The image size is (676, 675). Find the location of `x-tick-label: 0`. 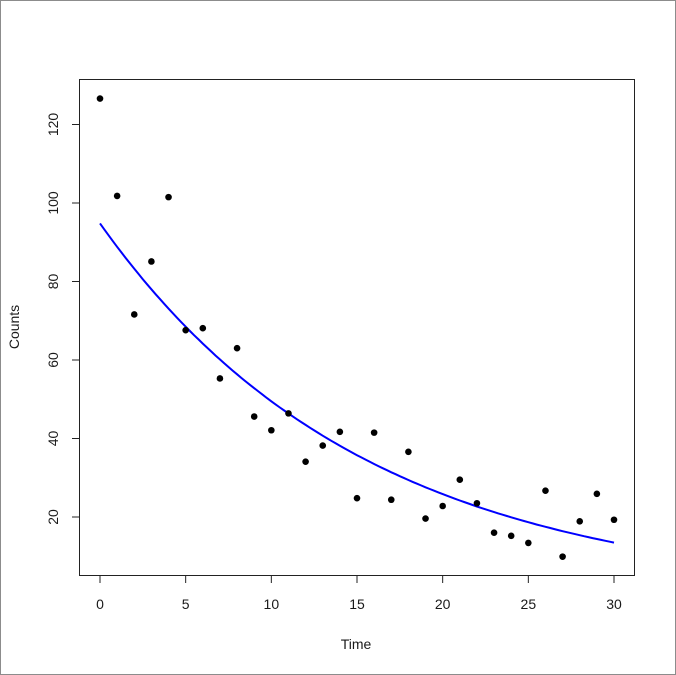

x-tick-label: 0 is located at coordinates (100, 604).